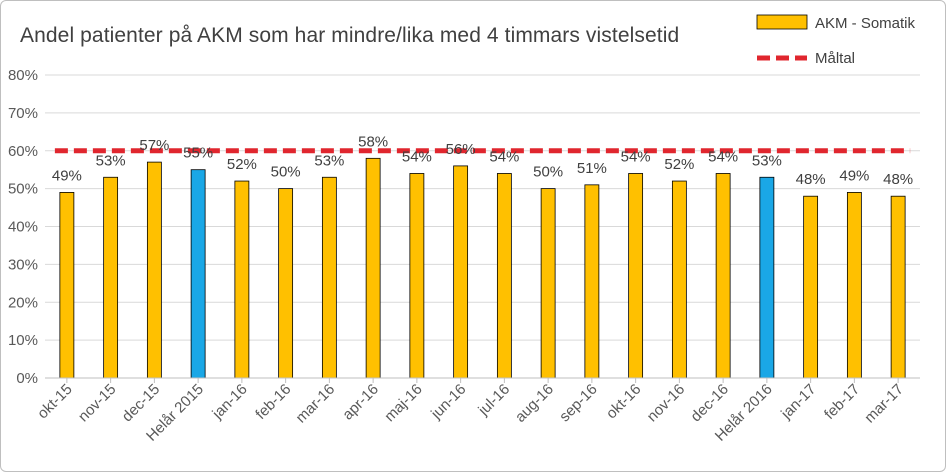 This screenshot has width=946, height=472. Describe the element at coordinates (23, 75) in the screenshot. I see `y-tick-label: 80%` at that location.